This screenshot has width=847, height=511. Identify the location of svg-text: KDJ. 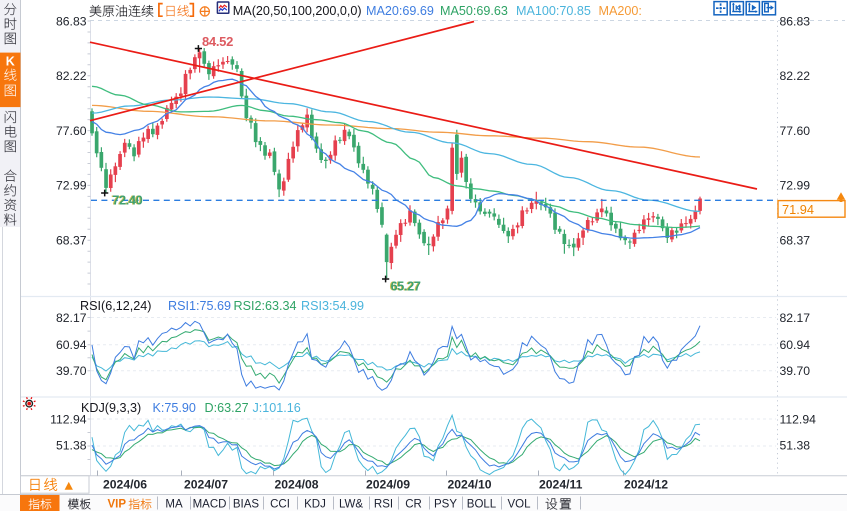
(315, 505).